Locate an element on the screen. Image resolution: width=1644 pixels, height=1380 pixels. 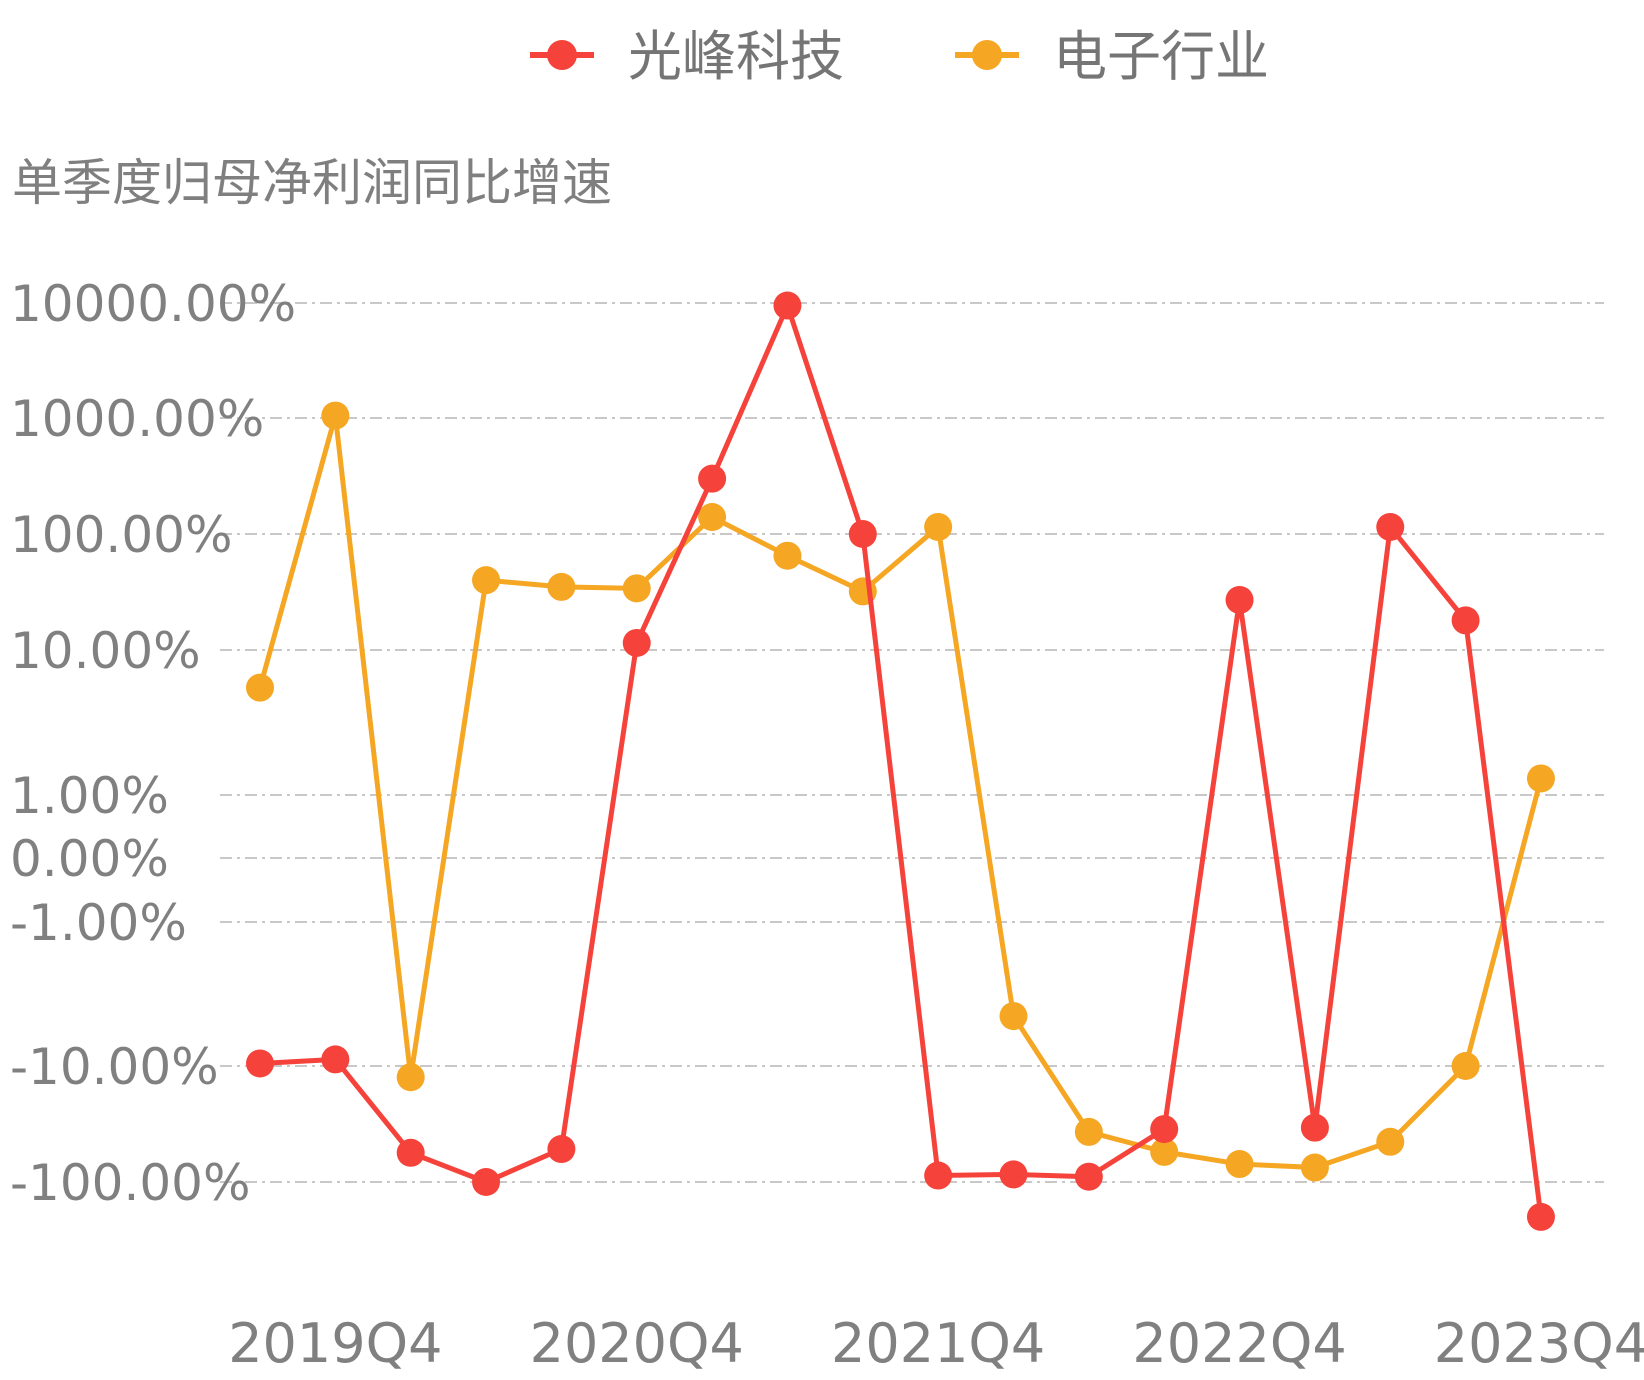
legend-item-0: 光峰科技 is located at coordinates (687, 56).